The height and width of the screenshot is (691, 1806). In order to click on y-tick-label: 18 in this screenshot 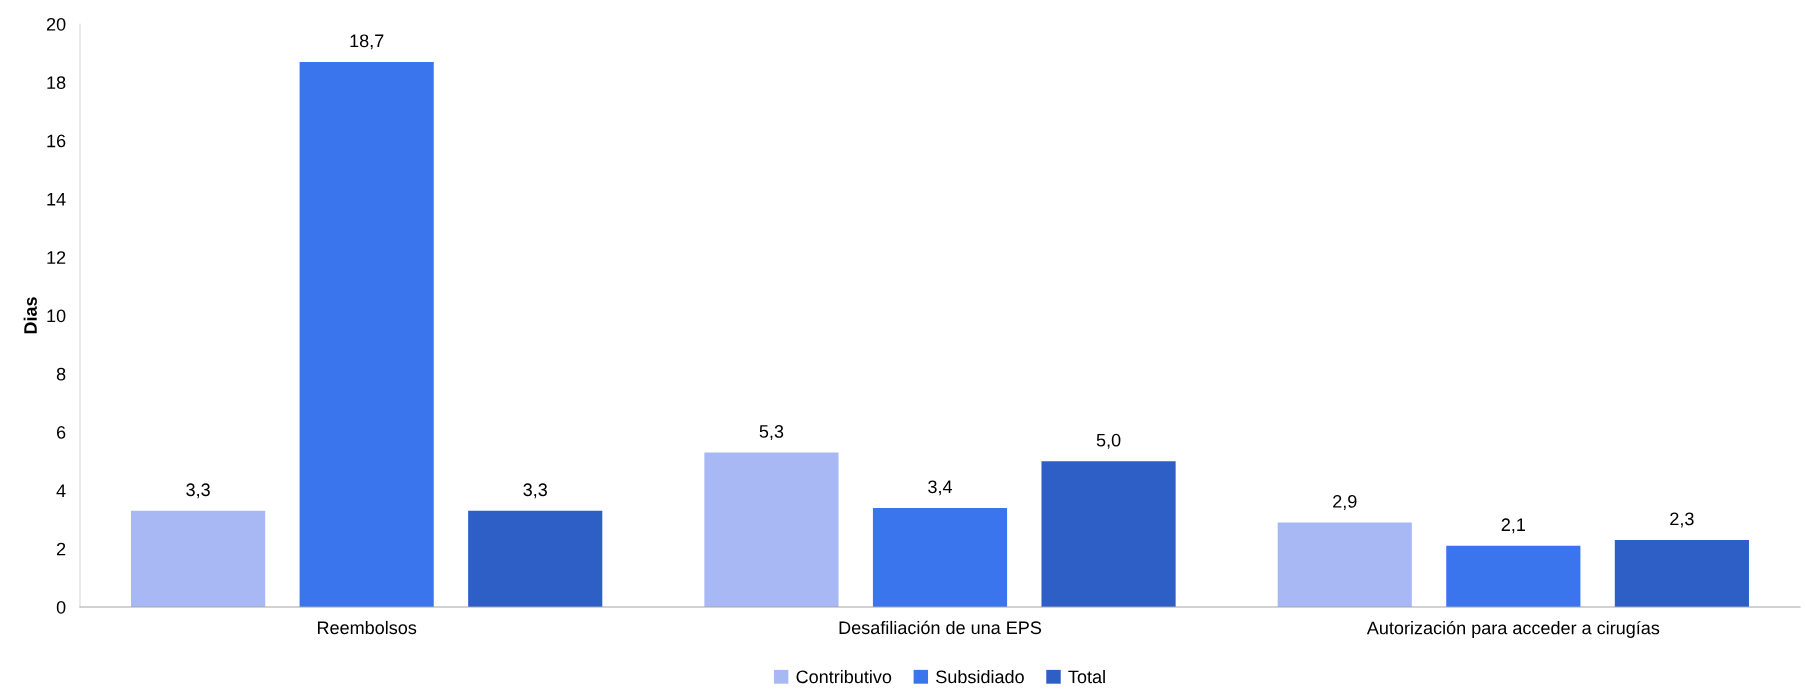, I will do `click(56, 83)`.